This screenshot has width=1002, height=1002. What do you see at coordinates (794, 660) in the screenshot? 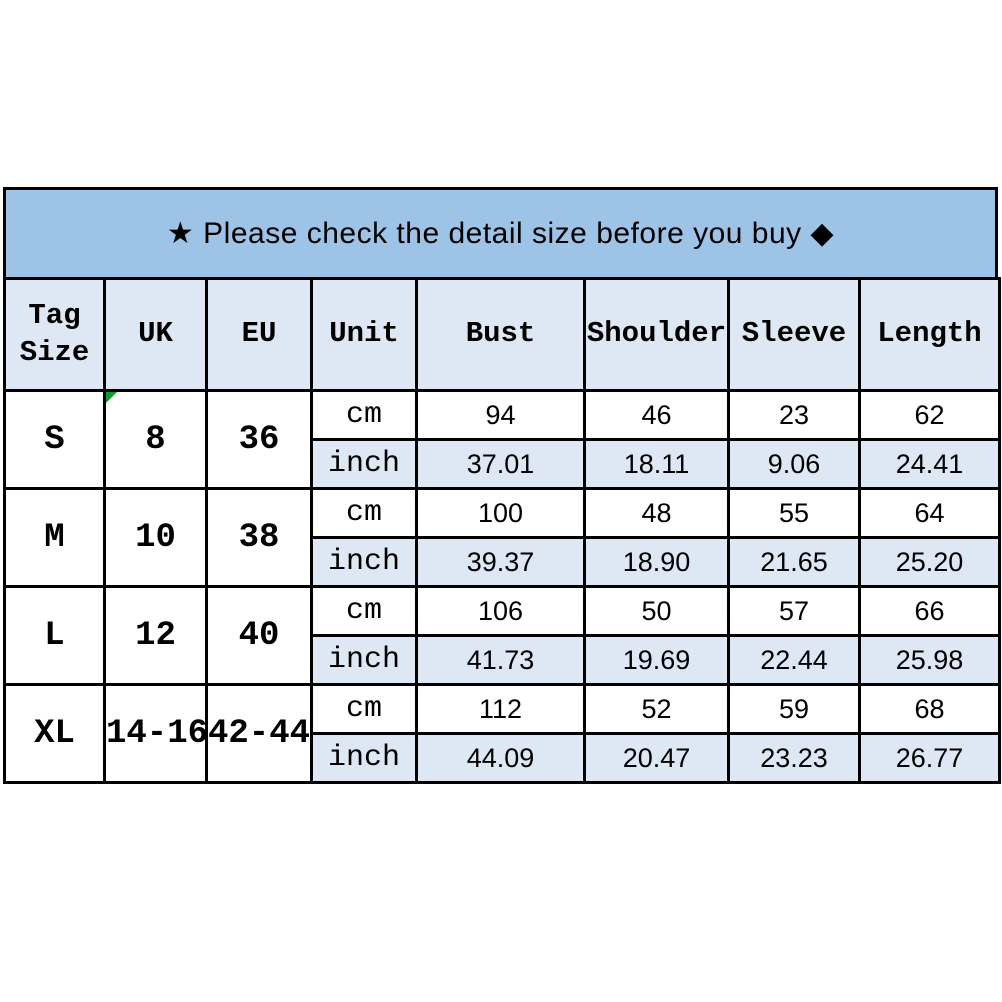
I see `measurement-cell: 22.44` at bounding box center [794, 660].